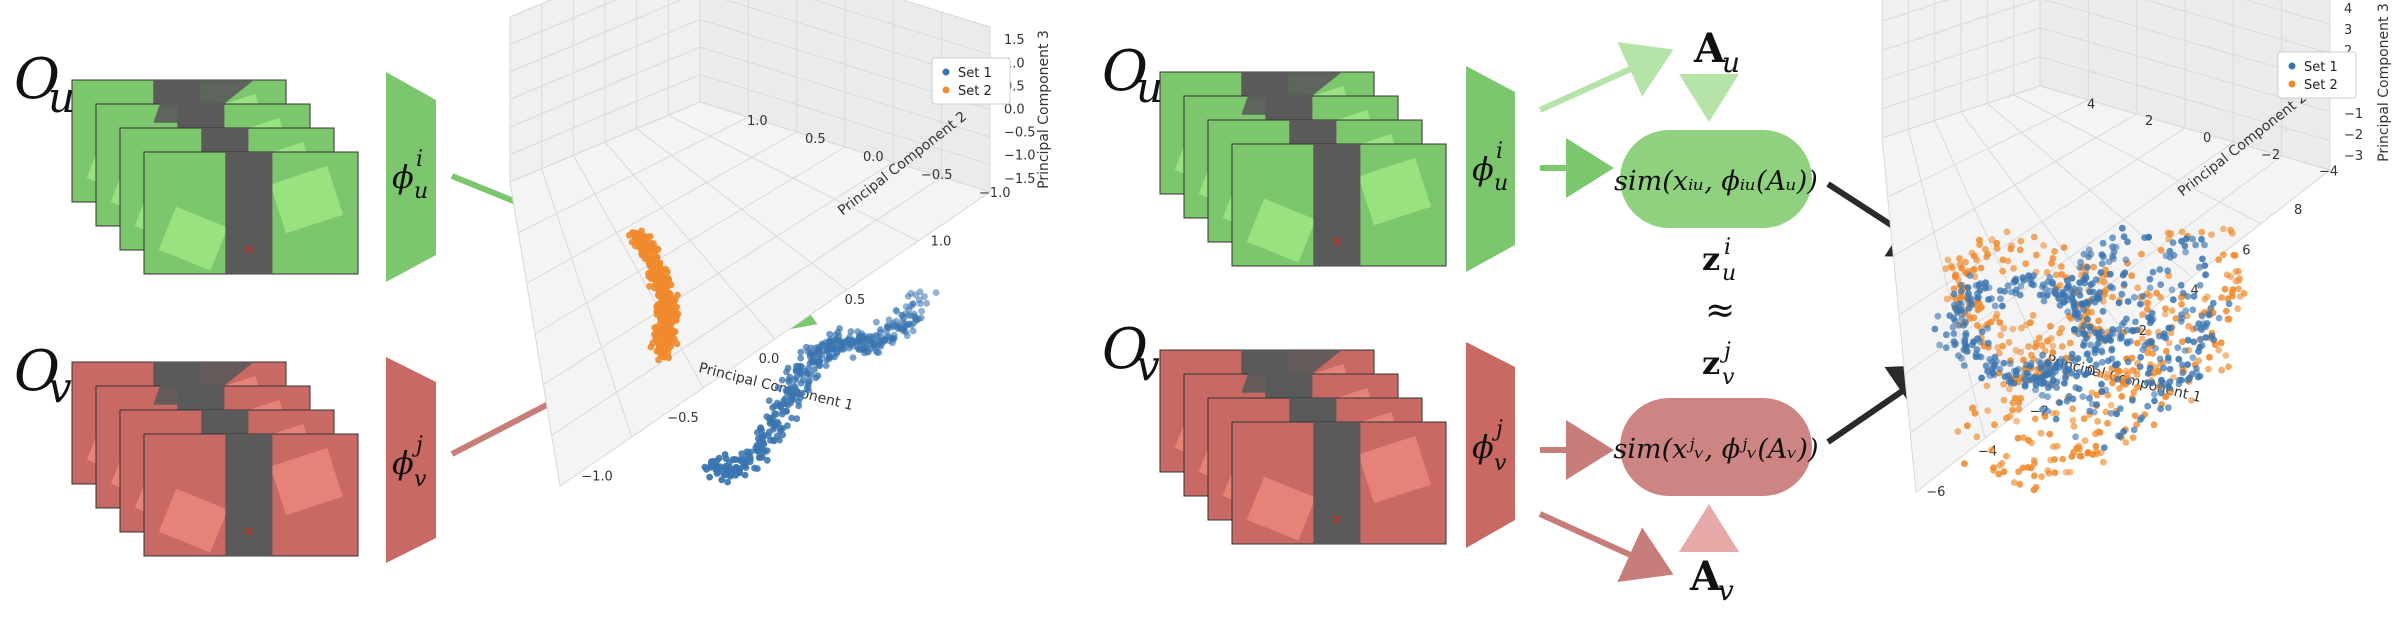  Describe the element at coordinates (61, 97) in the screenshot. I see `left-obs-u-sub: u` at that location.